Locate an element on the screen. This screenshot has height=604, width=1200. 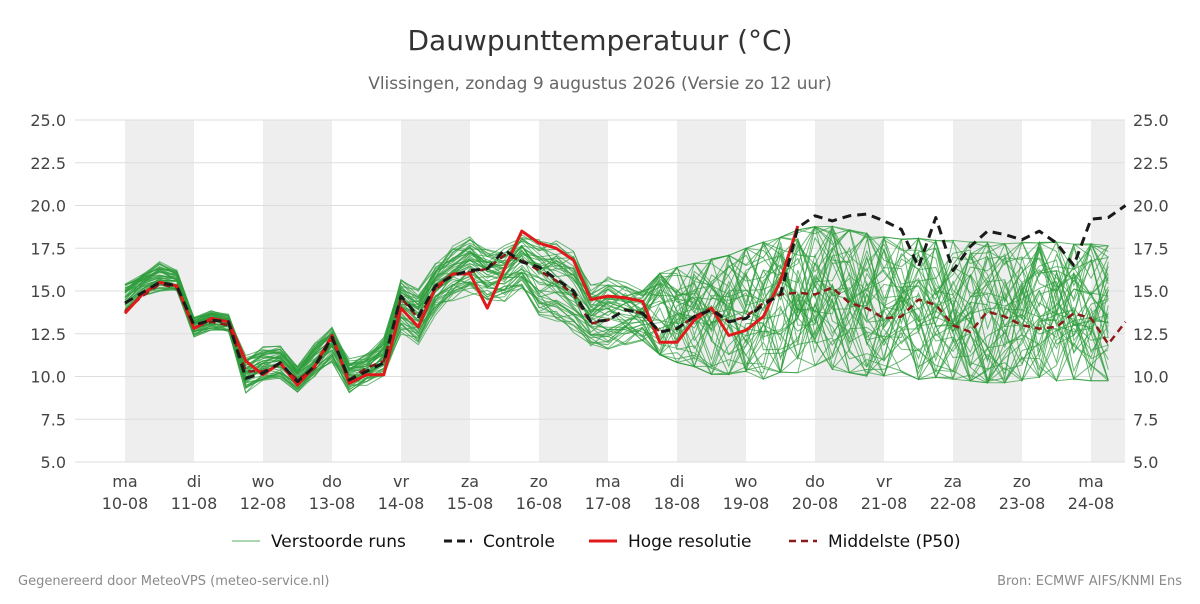
y-tick-label-left: 22.5 is located at coordinates (48, 163).